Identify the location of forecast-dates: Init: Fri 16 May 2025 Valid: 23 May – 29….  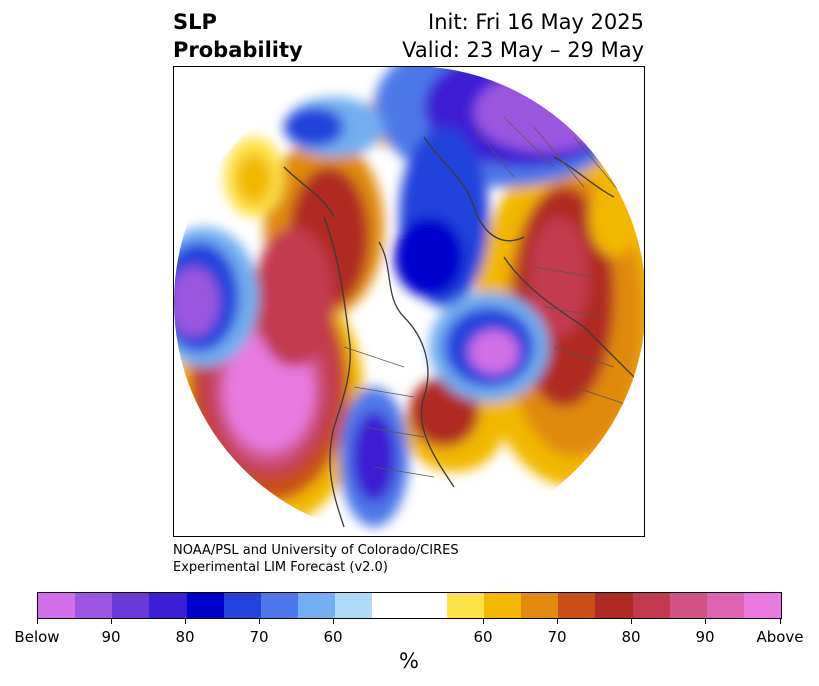
(523, 36).